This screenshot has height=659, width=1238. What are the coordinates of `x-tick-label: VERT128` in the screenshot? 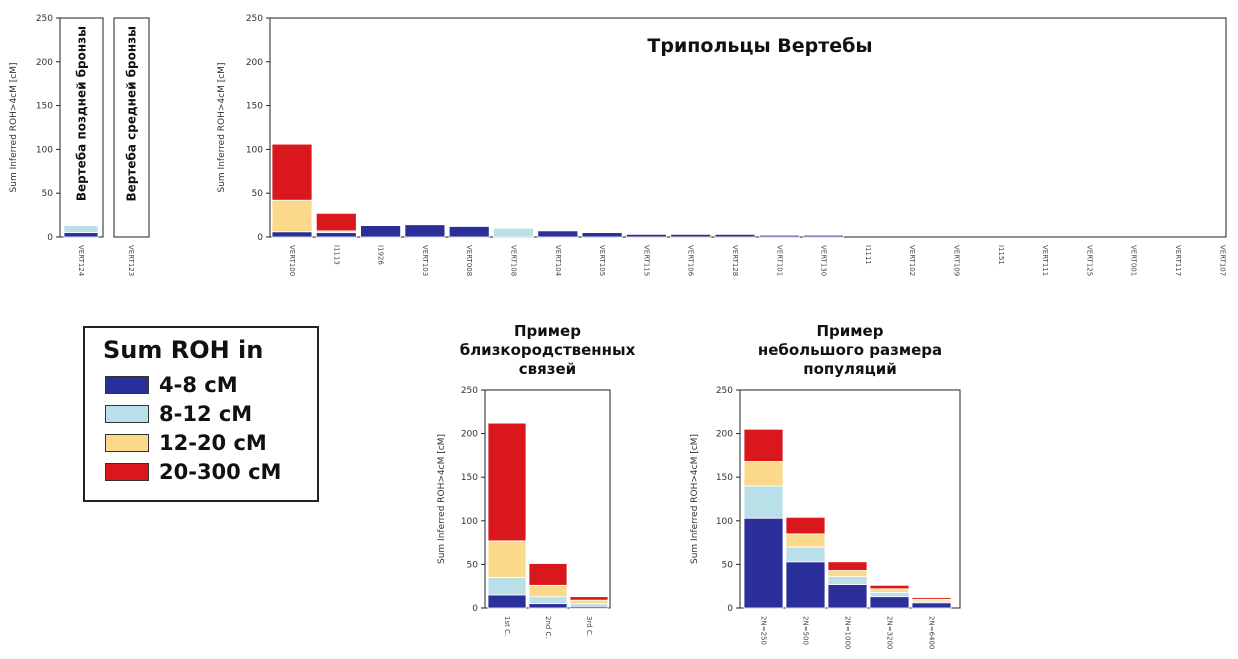 It's located at (735, 260).